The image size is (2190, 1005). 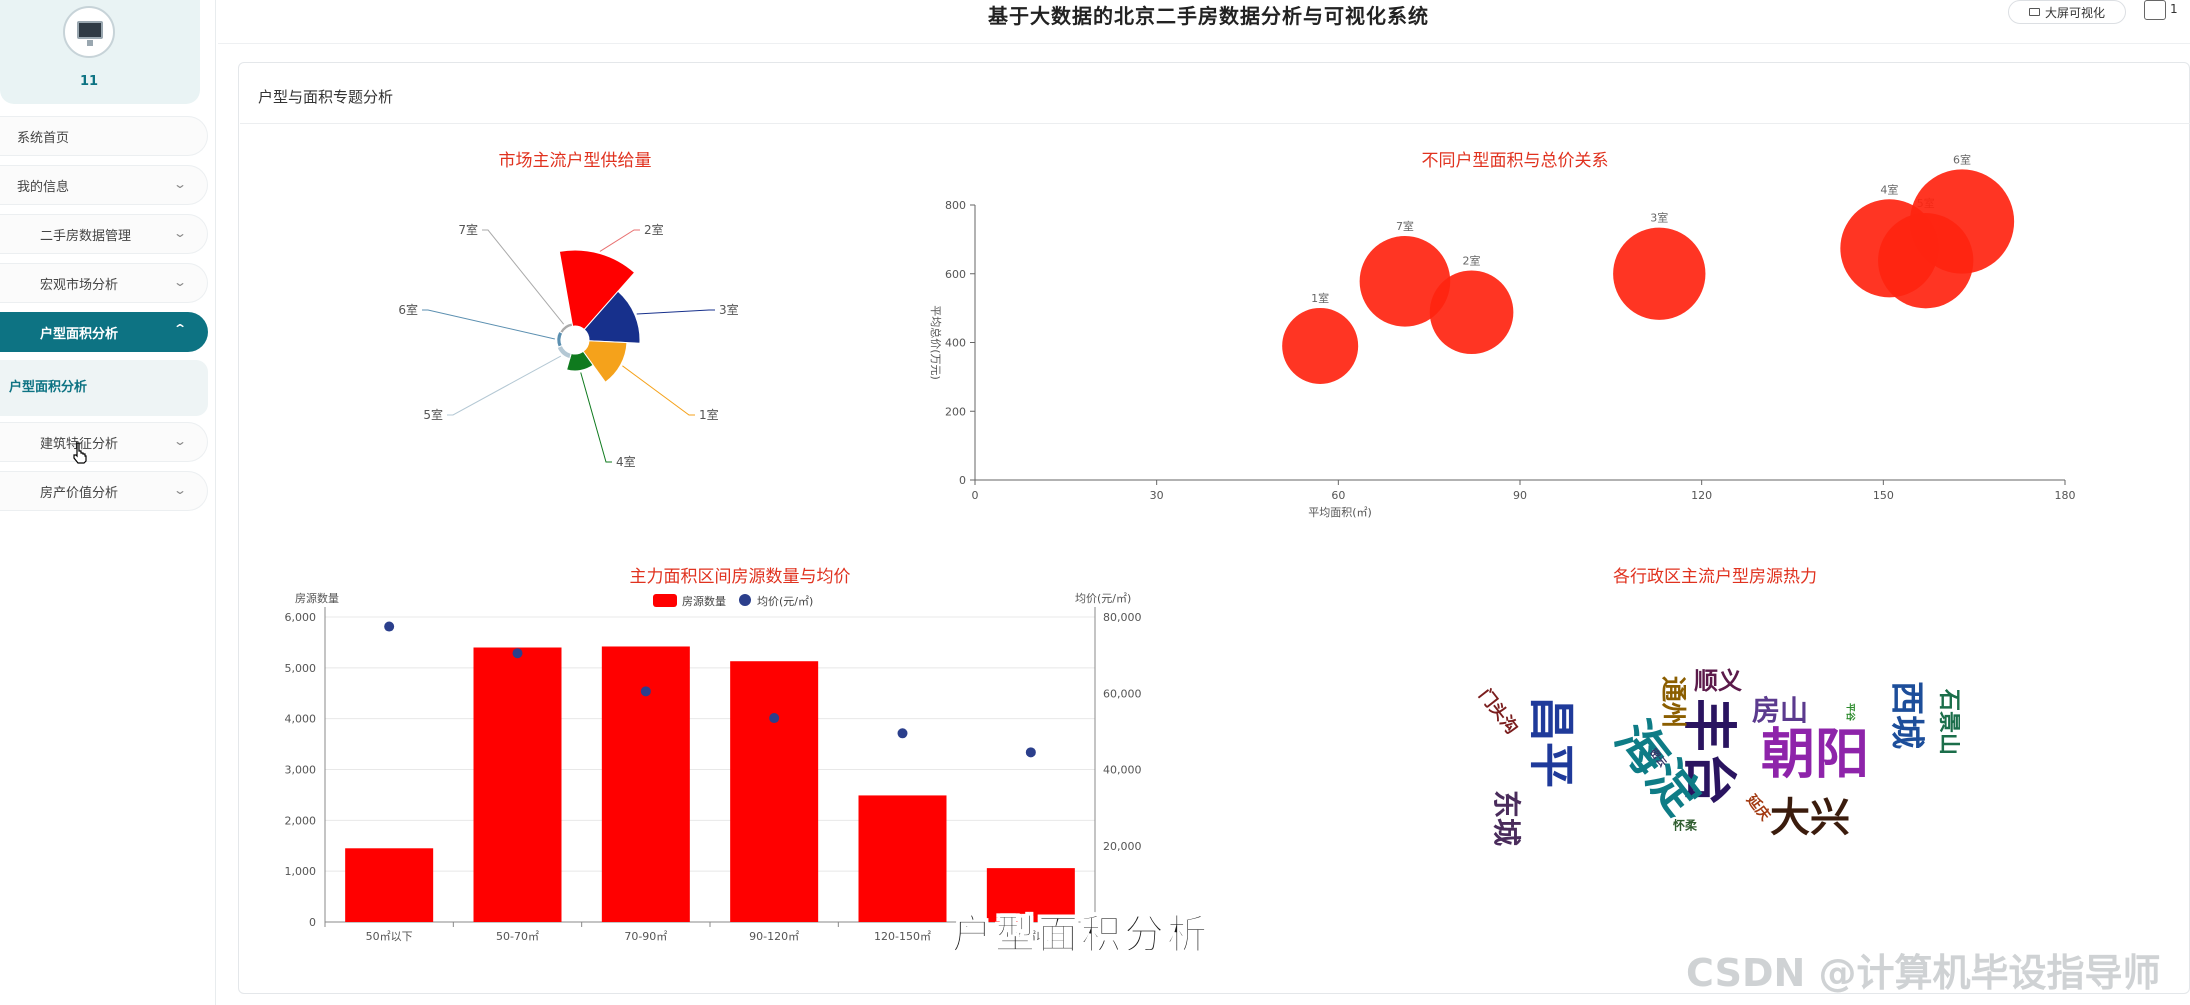 What do you see at coordinates (955, 205) in the screenshot?
I see `y-tick-label: 800` at bounding box center [955, 205].